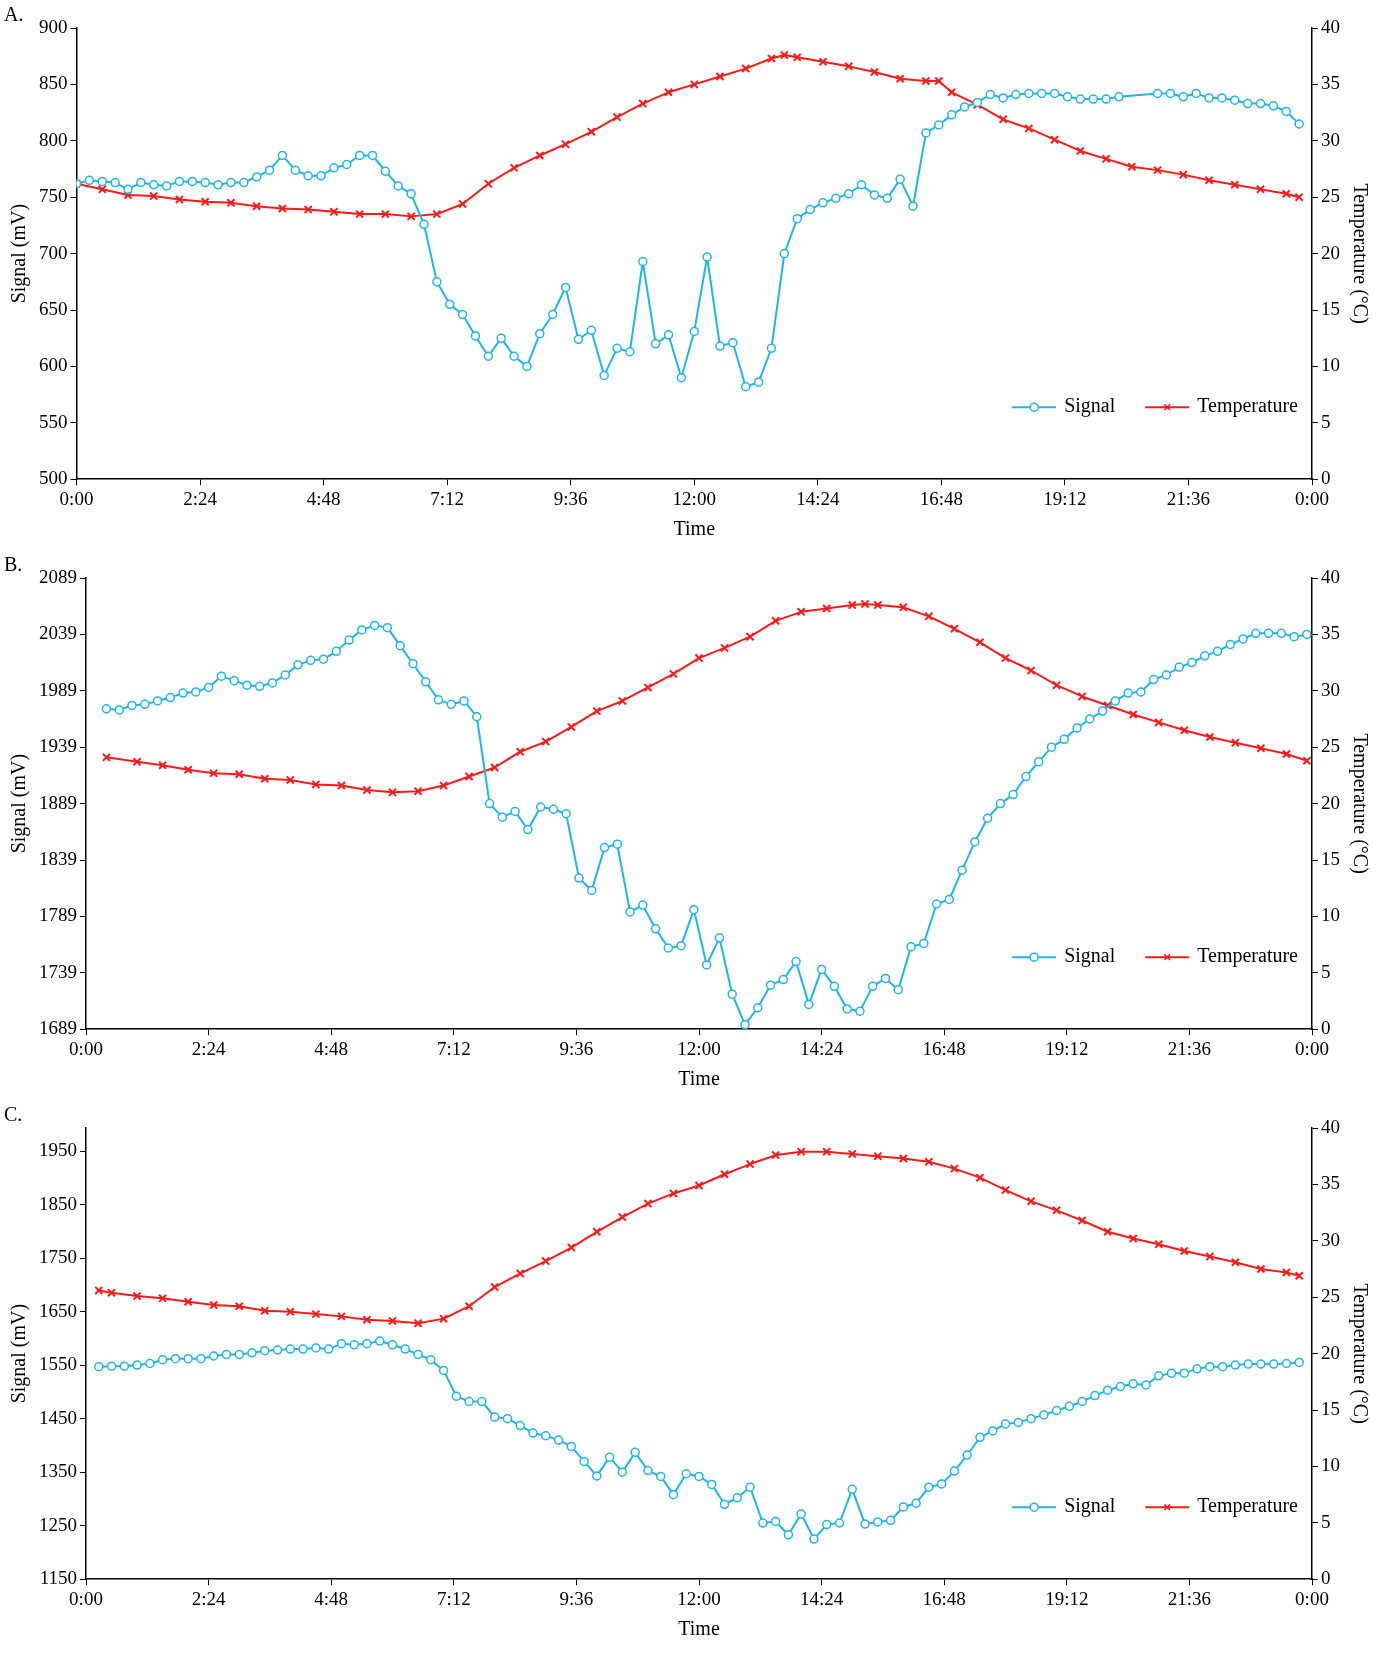 This screenshot has width=1383, height=1660. What do you see at coordinates (53, 26) in the screenshot?
I see `y-tick-label: 900` at bounding box center [53, 26].